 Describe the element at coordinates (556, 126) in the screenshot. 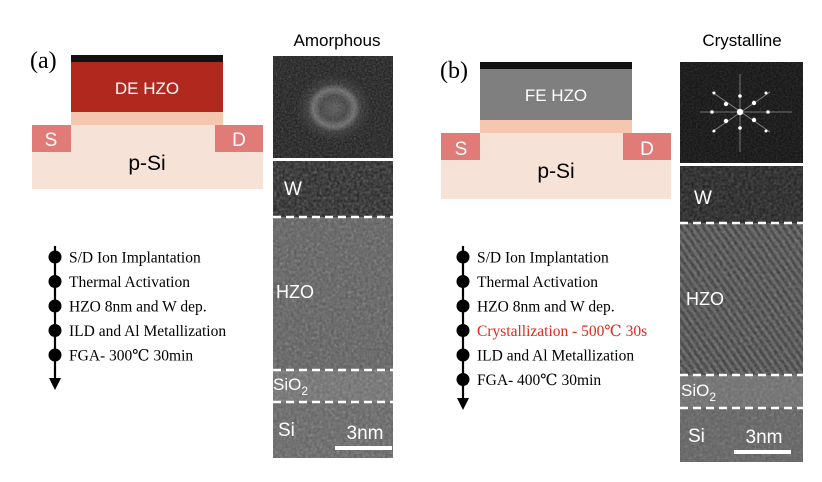

I see `interlayer-b` at that location.